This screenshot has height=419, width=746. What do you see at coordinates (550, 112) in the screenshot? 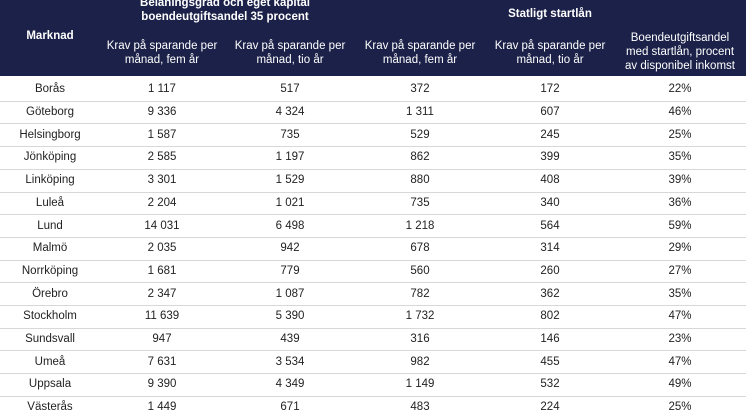
I see `cell-value: 607` at bounding box center [550, 112].